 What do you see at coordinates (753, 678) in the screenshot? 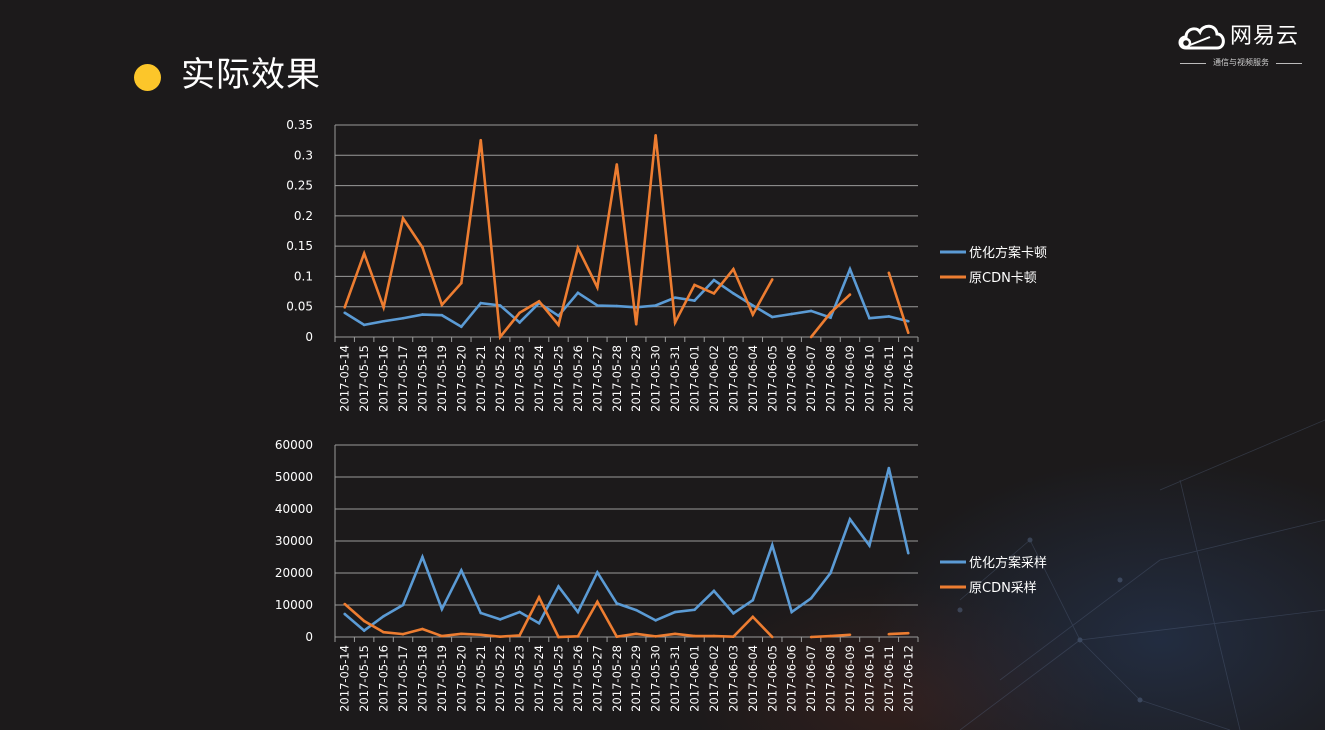
I see `x-tick-label: 2017-06-04` at bounding box center [753, 678].